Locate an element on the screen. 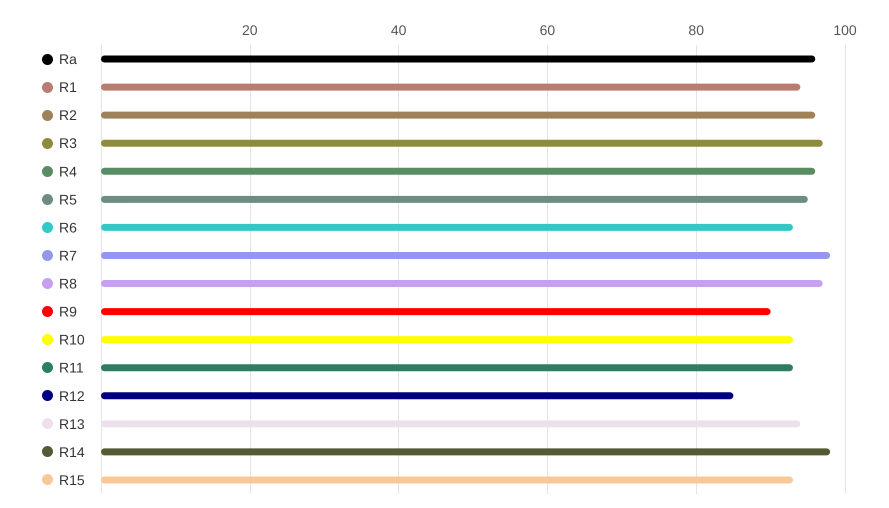 This screenshot has width=889, height=508. y-tick-label: R5 is located at coordinates (68, 199).